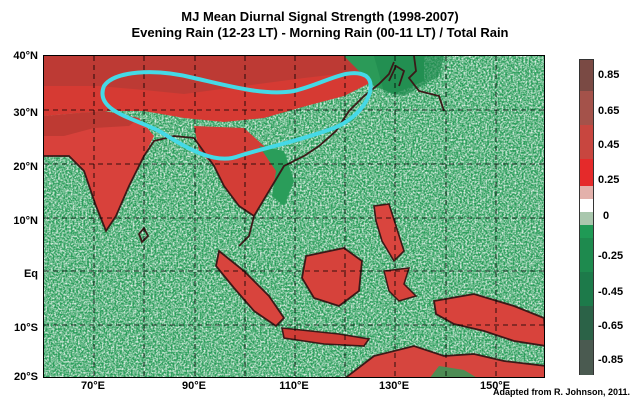 The width and height of the screenshot is (640, 400). I want to click on colorbar-label-neg0.85: -0.85, so click(611, 360).